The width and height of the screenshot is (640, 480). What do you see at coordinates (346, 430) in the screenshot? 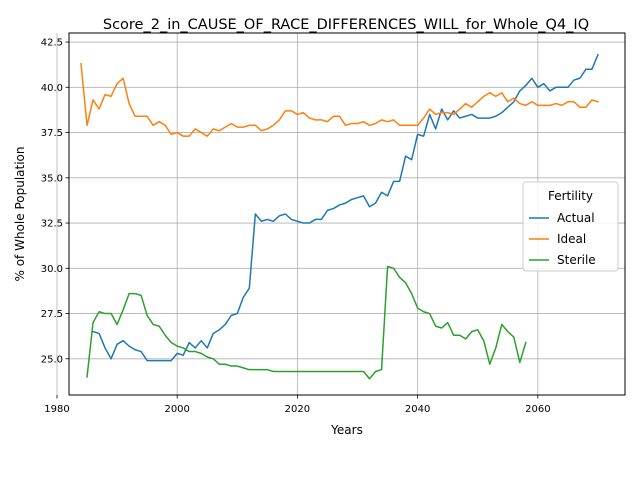
I see `x-axis-label: Years` at bounding box center [346, 430].